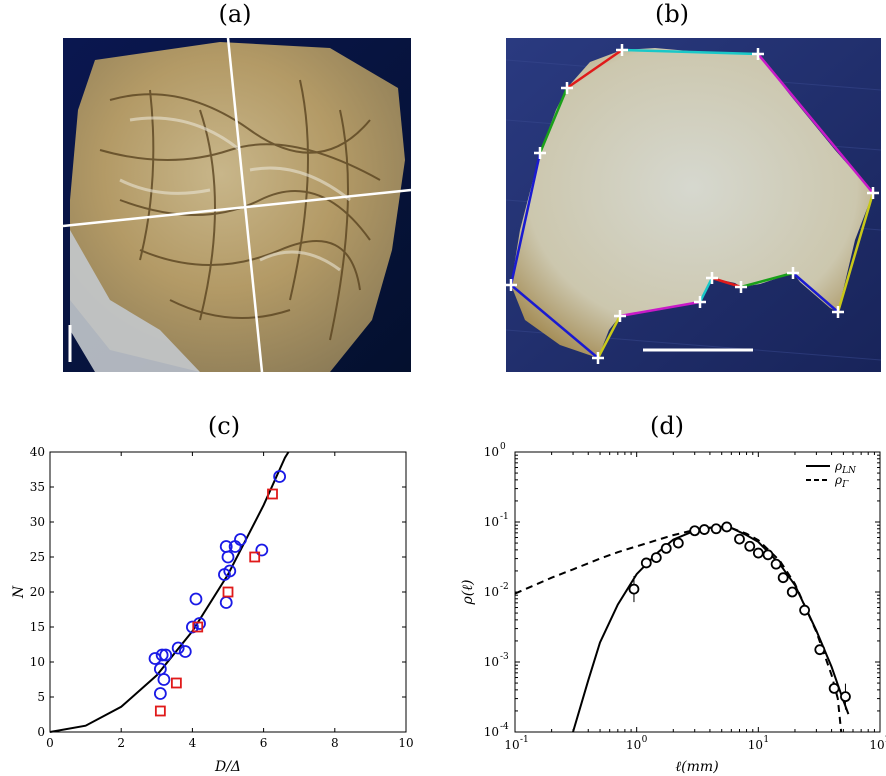 Image resolution: width=886 pixels, height=776 pixels. I want to click on chart-d-legend: ρLN ρΓ, so click(831, 474).